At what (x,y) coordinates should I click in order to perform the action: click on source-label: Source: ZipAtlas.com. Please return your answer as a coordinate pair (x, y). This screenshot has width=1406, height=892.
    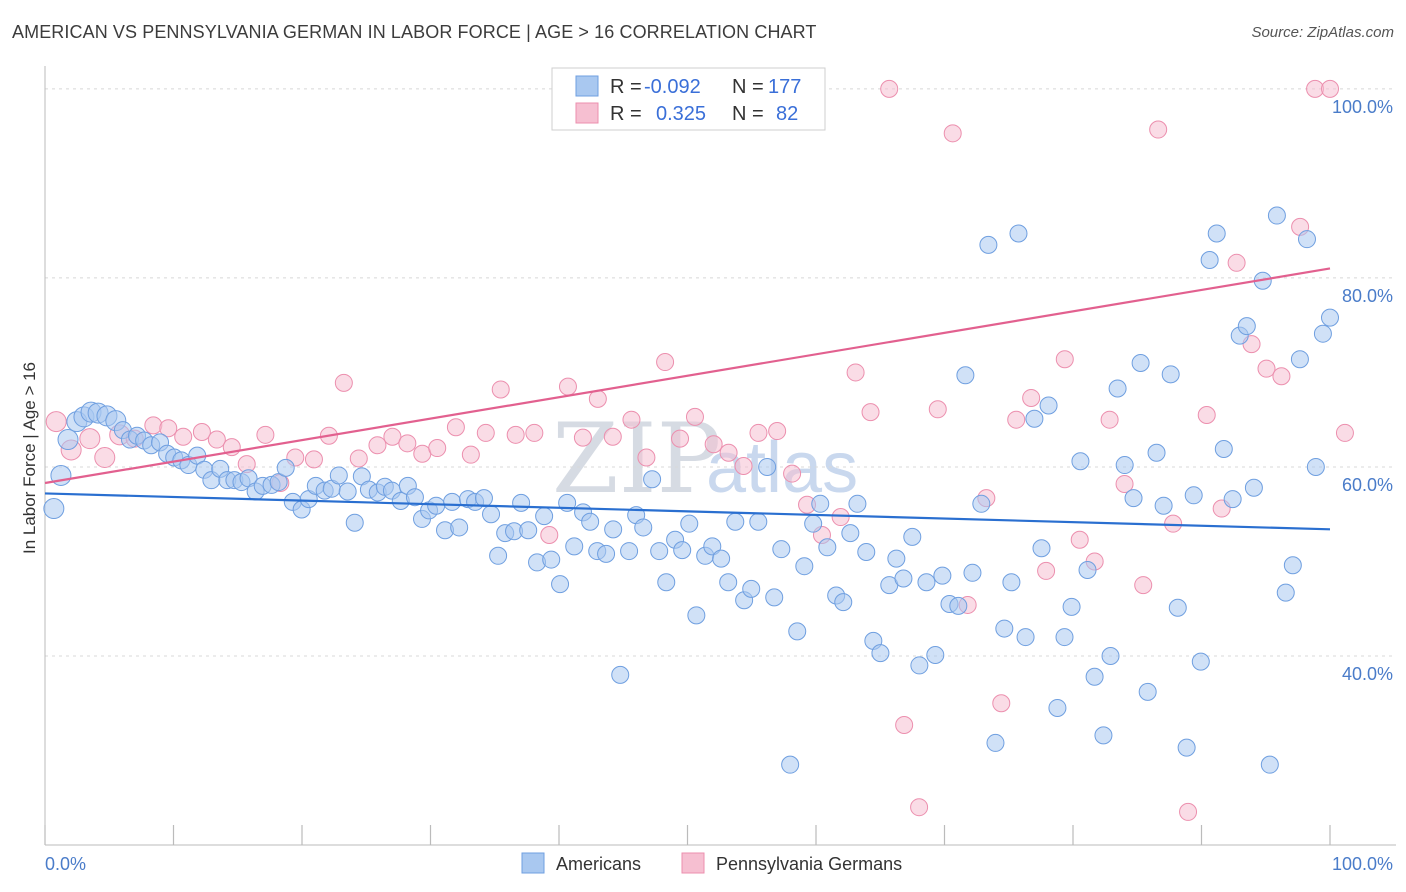
    Looking at the image, I should click on (1322, 32).